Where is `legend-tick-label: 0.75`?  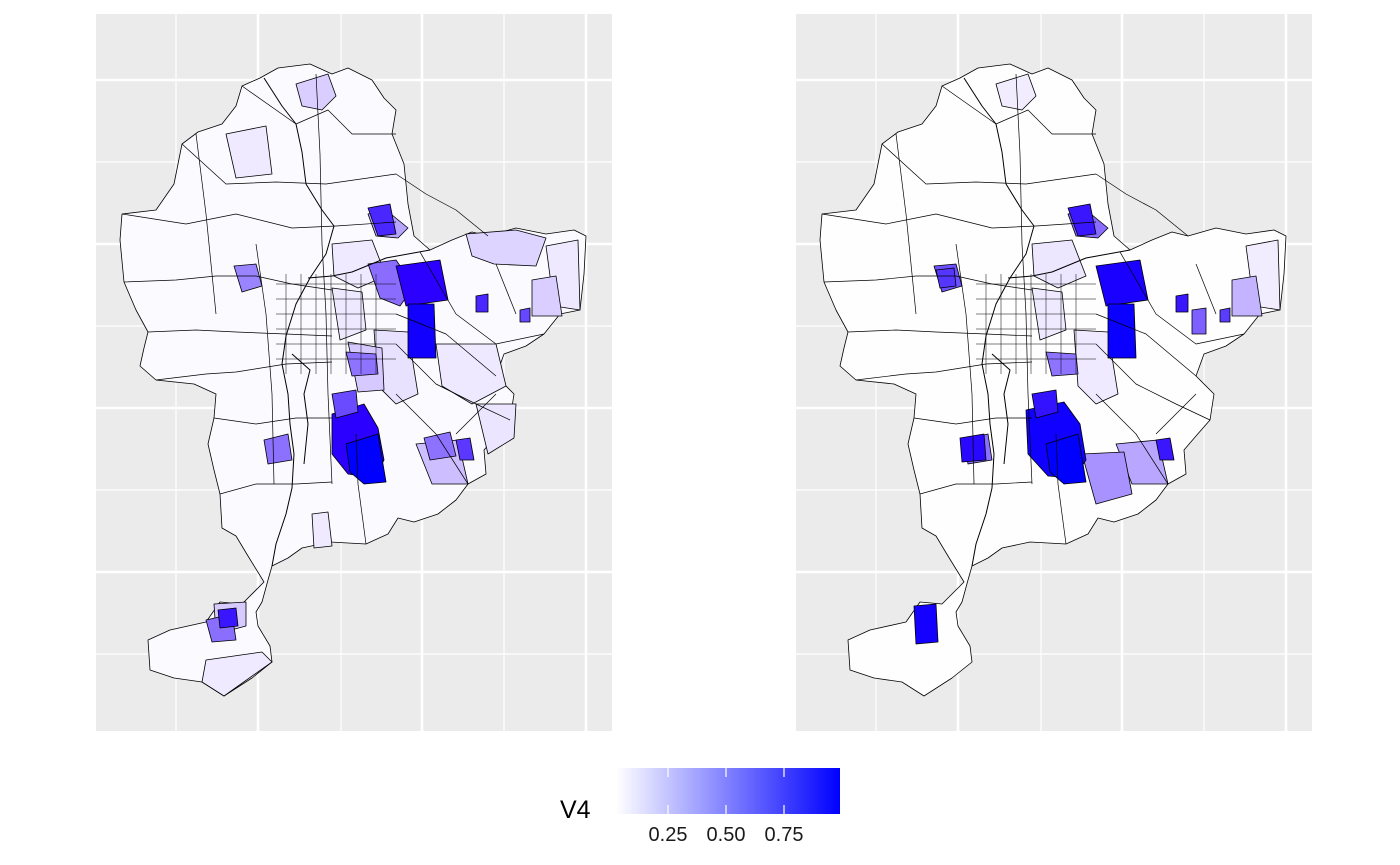
legend-tick-label: 0.75 is located at coordinates (784, 835).